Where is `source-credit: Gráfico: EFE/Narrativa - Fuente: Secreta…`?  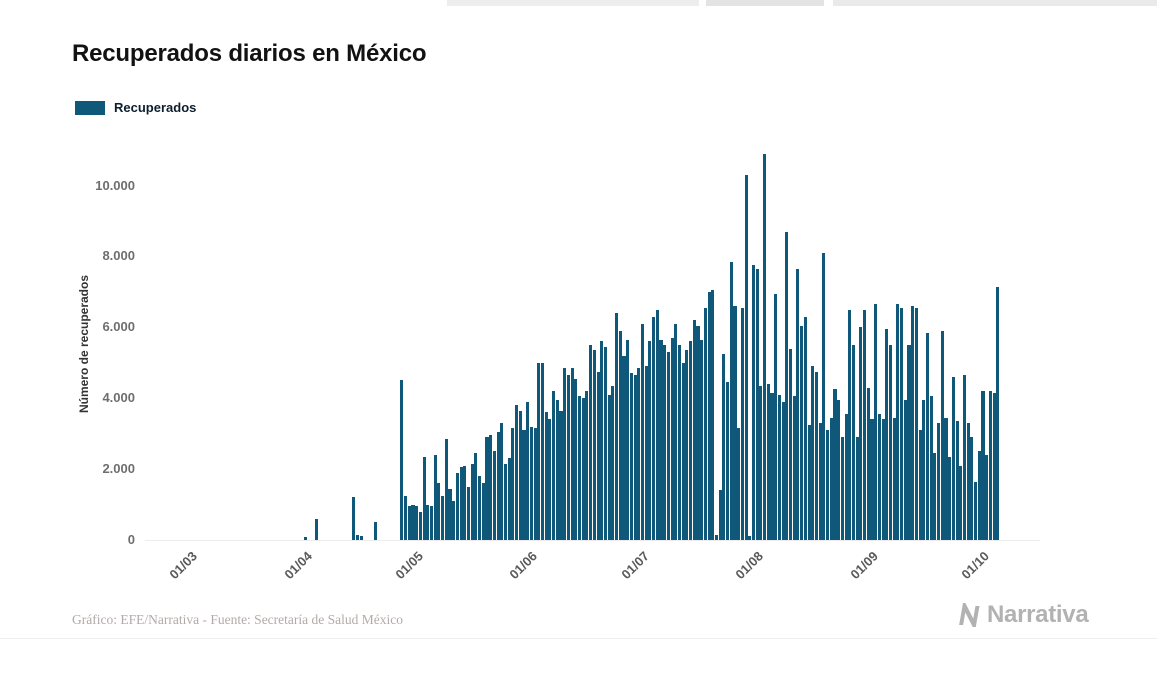
source-credit: Gráfico: EFE/Narrativa - Fuente: Secreta… is located at coordinates (238, 619).